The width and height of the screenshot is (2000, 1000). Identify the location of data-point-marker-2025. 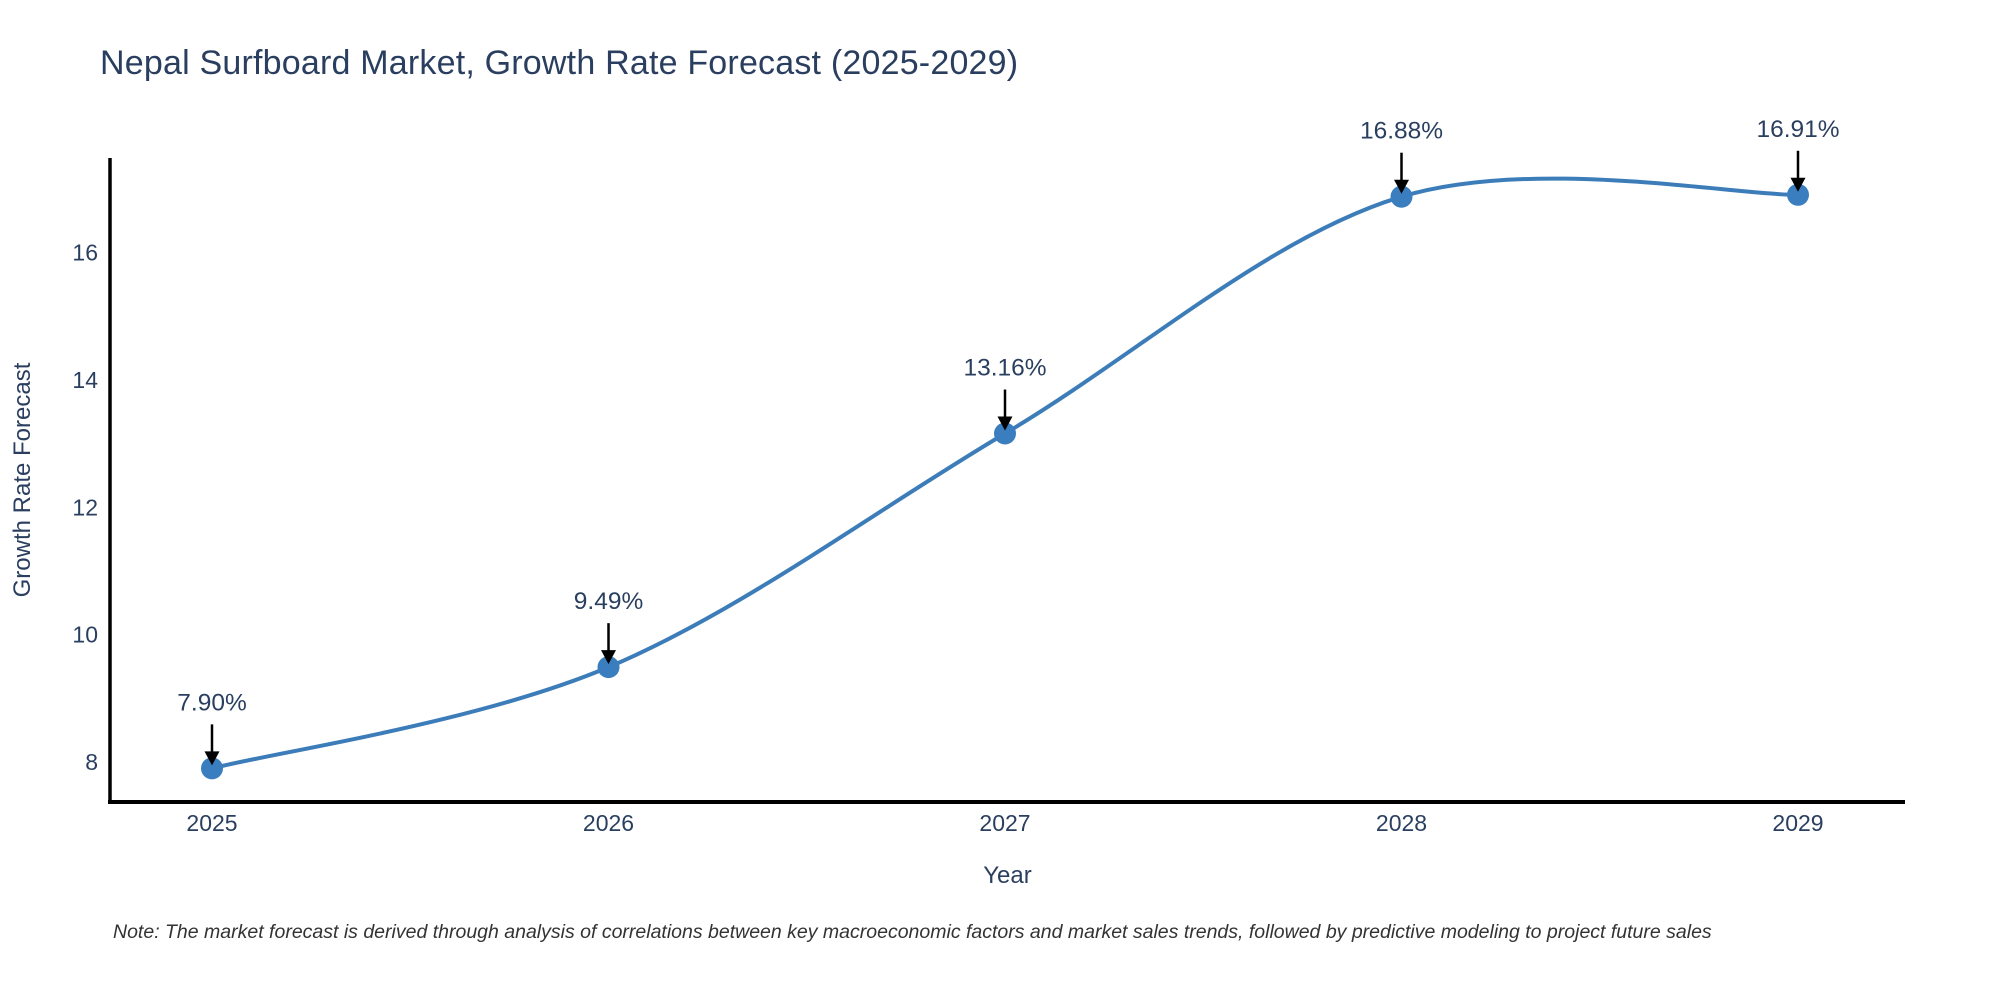
(212, 768).